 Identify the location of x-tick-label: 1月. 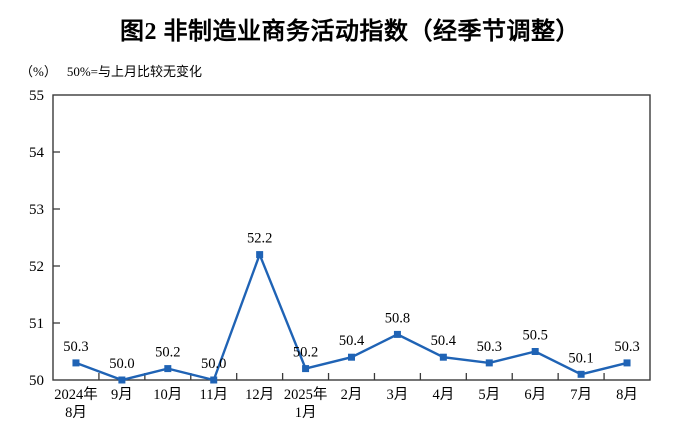
(306, 413).